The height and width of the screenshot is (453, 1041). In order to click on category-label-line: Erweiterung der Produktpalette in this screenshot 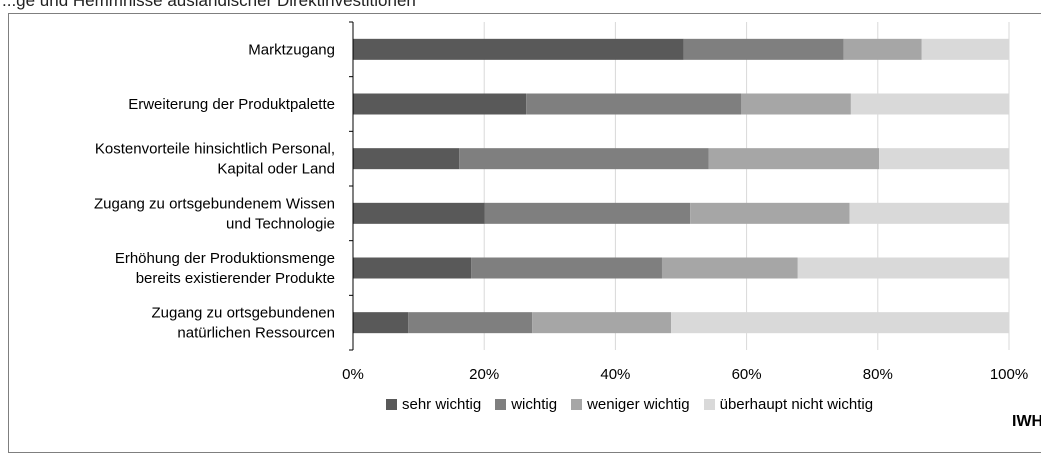, I will do `click(231, 104)`.